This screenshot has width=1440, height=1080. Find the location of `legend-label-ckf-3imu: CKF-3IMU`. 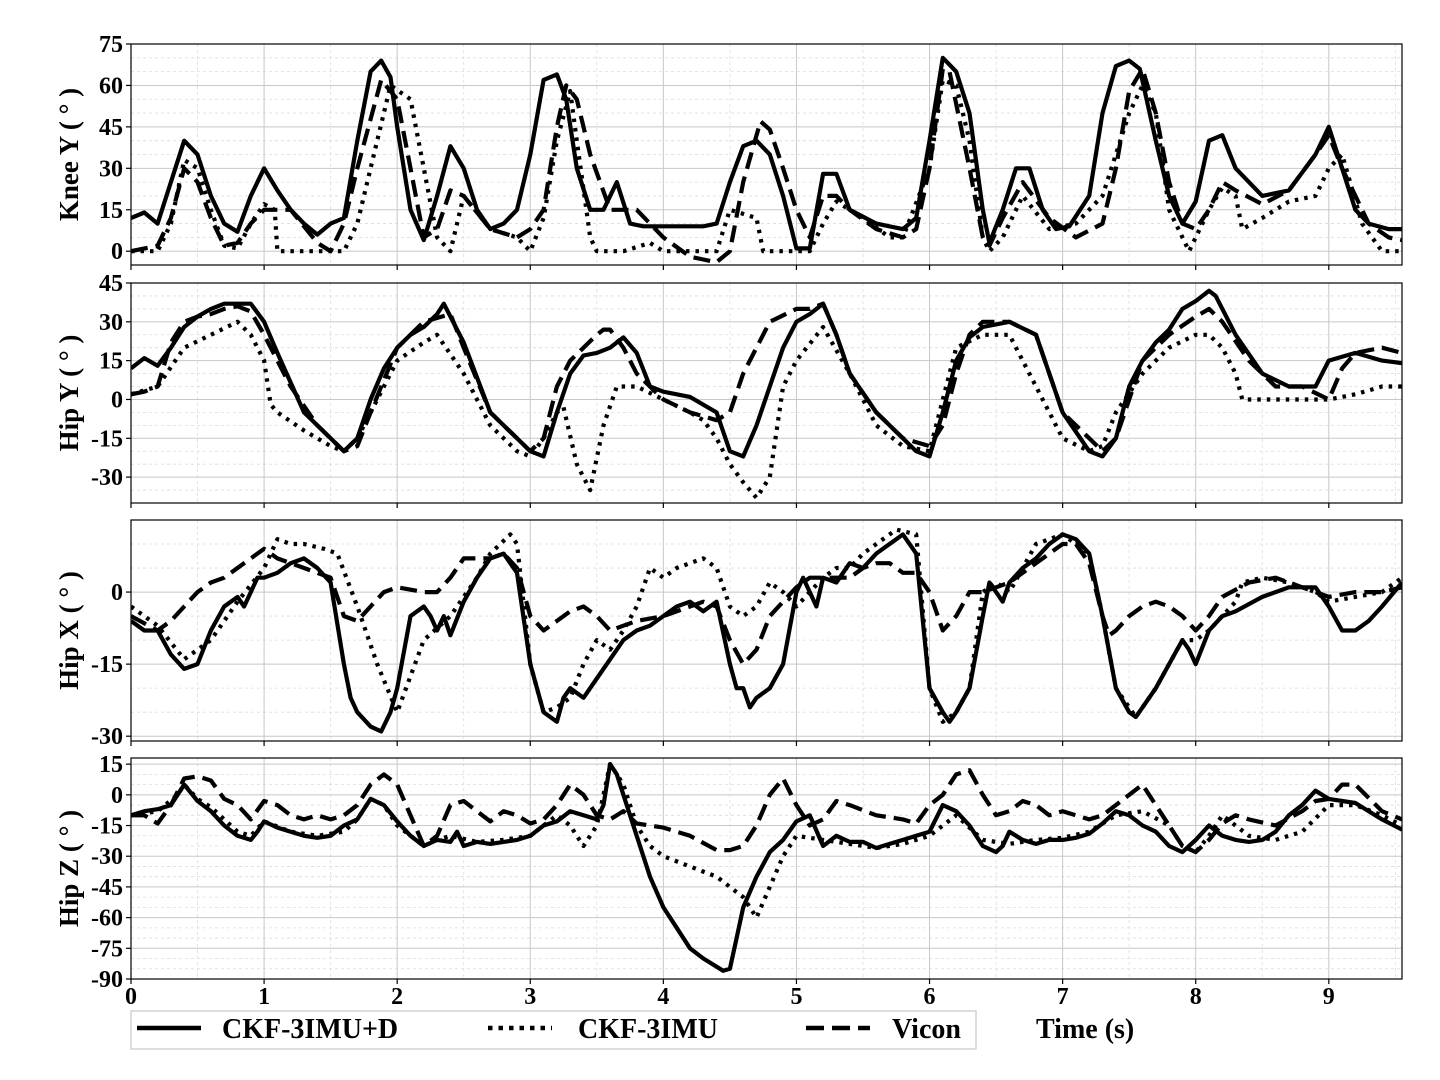

legend-label-ckf-3imu: CKF-3IMU is located at coordinates (648, 1029).